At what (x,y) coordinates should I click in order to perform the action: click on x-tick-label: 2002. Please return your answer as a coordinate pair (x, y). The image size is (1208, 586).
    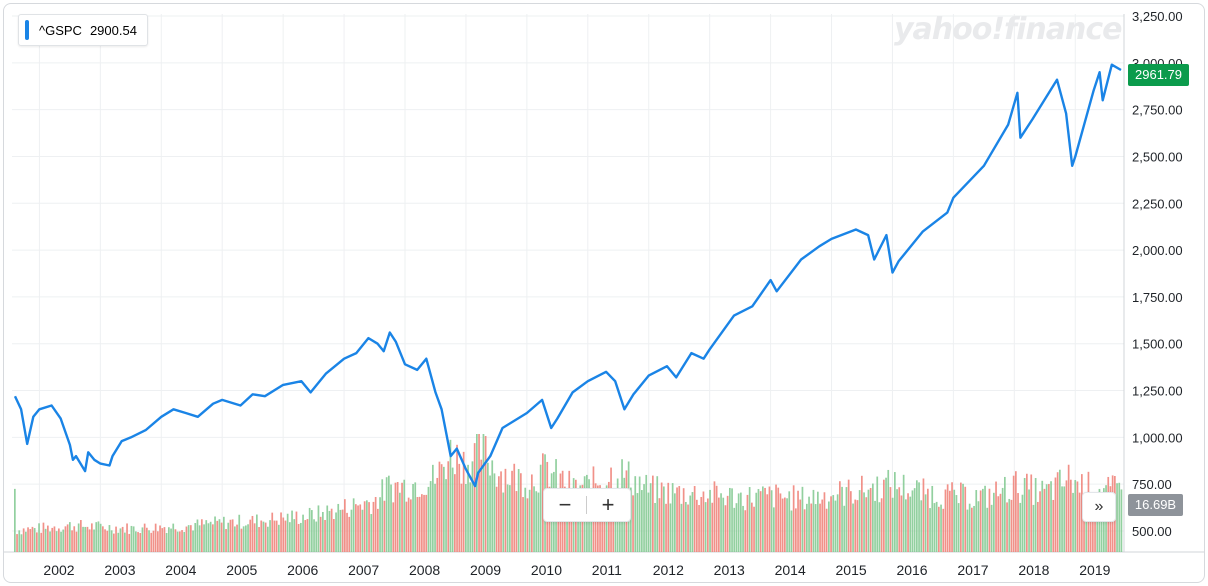
    Looking at the image, I should click on (58, 570).